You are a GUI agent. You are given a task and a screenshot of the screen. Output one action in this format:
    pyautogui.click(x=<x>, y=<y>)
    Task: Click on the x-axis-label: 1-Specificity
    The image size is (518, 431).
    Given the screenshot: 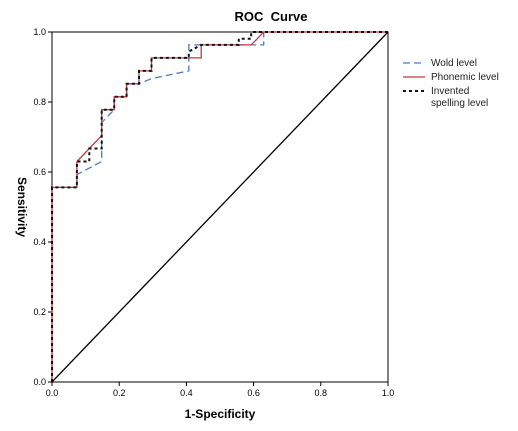 What is the action you would take?
    pyautogui.click(x=220, y=414)
    